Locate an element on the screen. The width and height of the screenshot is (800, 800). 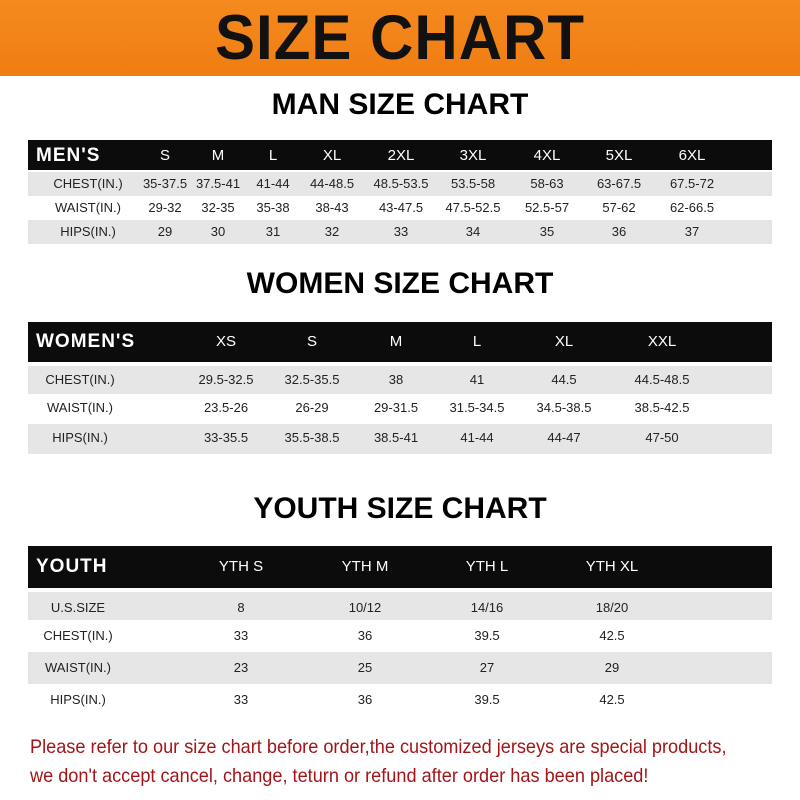
measurement-value: 35 is located at coordinates (547, 231).